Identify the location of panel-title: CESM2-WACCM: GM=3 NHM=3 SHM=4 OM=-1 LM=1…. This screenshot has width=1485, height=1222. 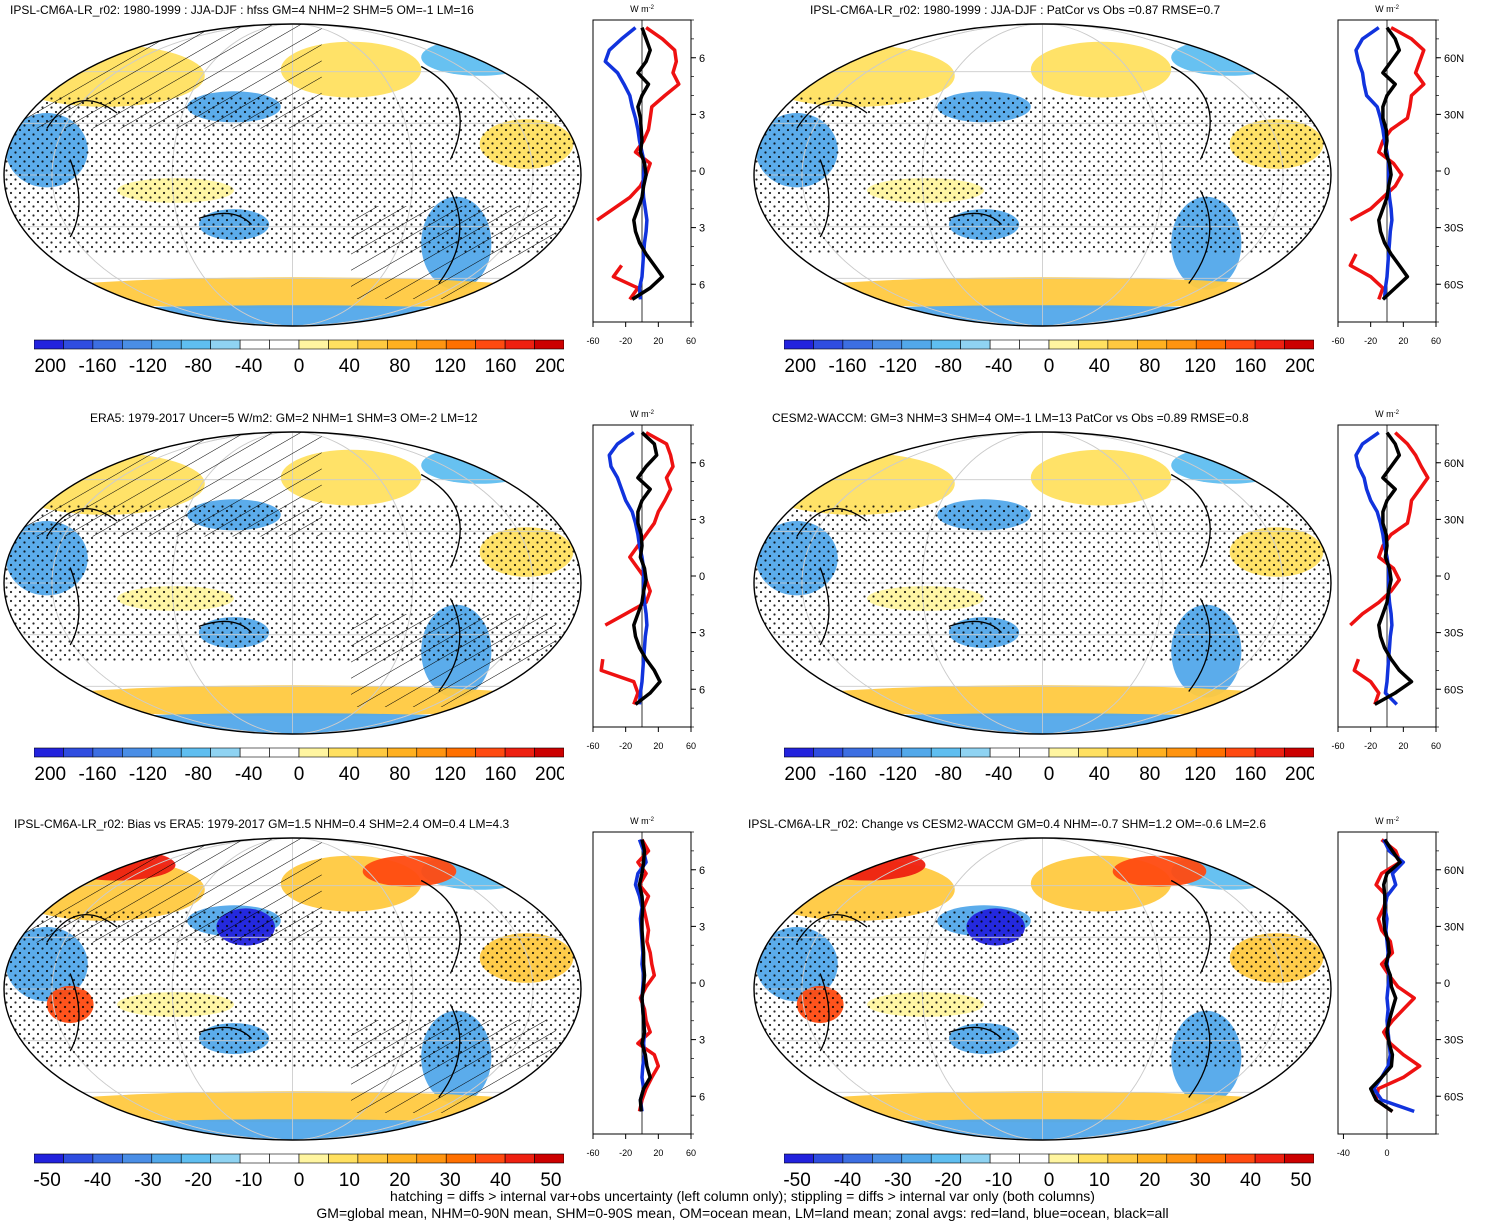
(1010, 418).